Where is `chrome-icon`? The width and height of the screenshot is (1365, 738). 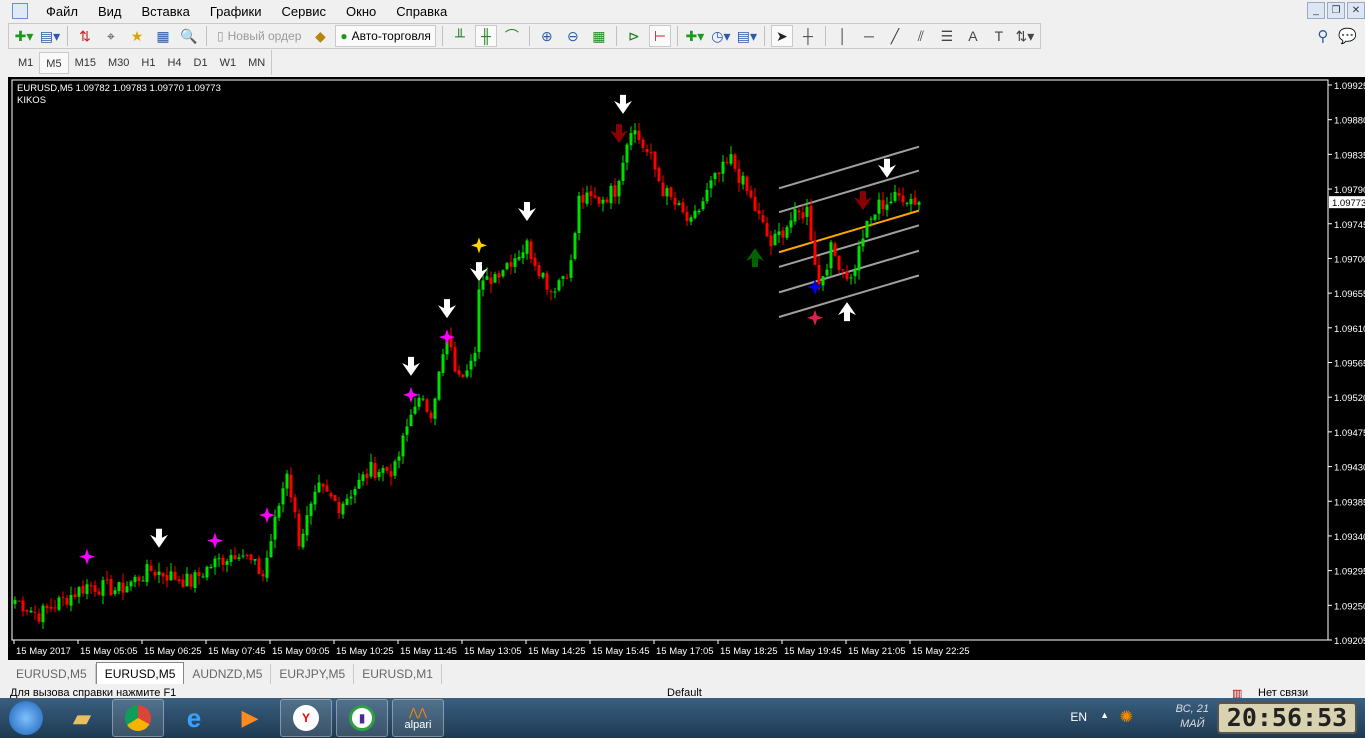 chrome-icon is located at coordinates (138, 718).